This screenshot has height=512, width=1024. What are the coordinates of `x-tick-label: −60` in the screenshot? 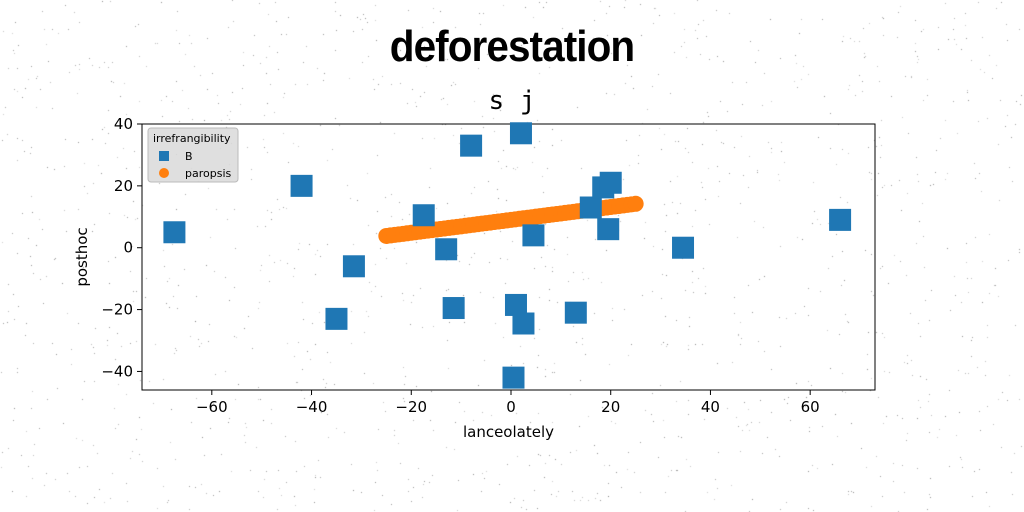 It's located at (212, 407).